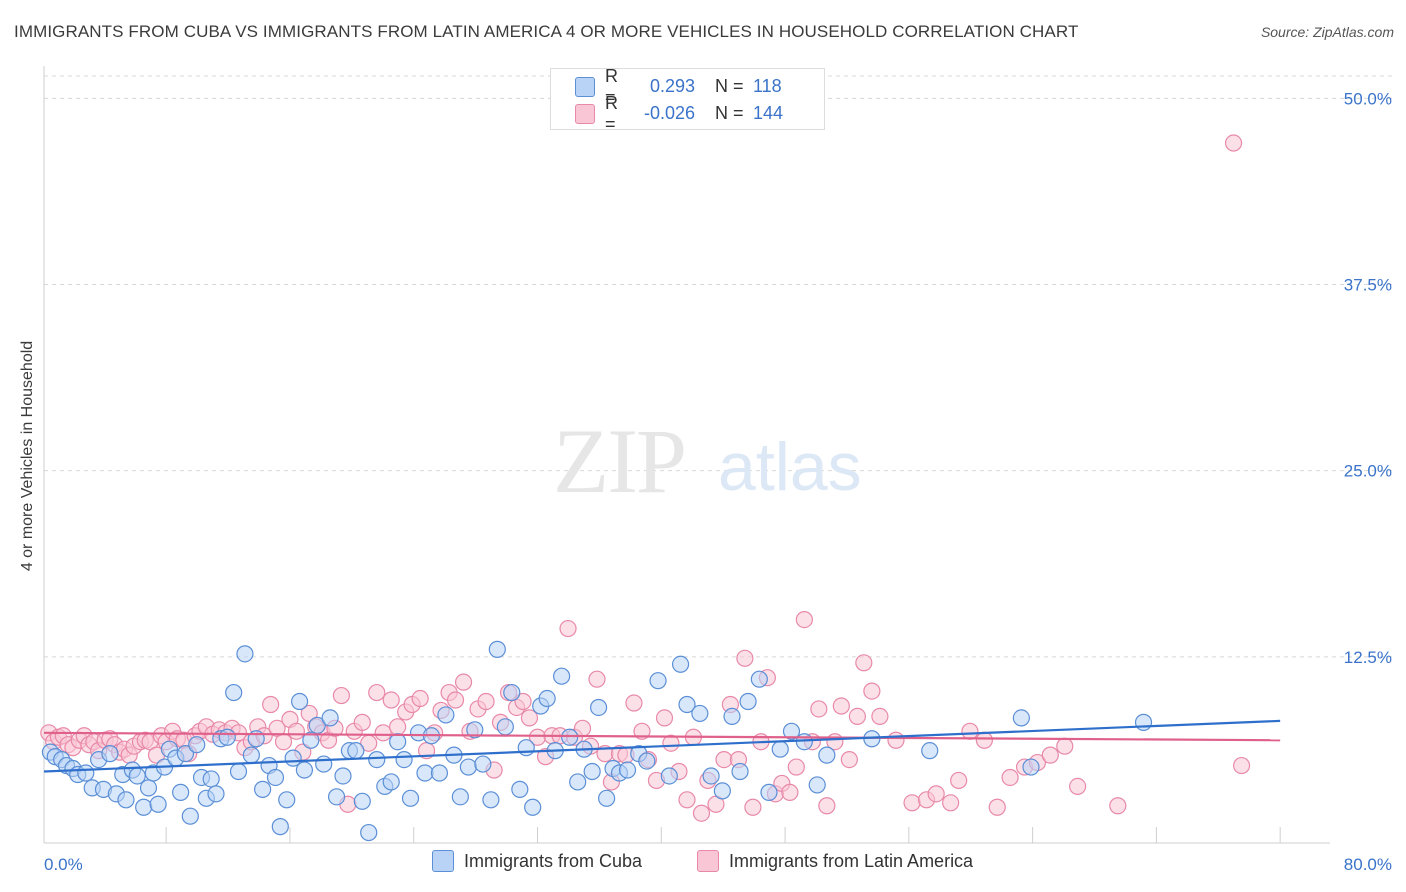  I want to click on watermark-atlas: atlas, so click(790, 467).